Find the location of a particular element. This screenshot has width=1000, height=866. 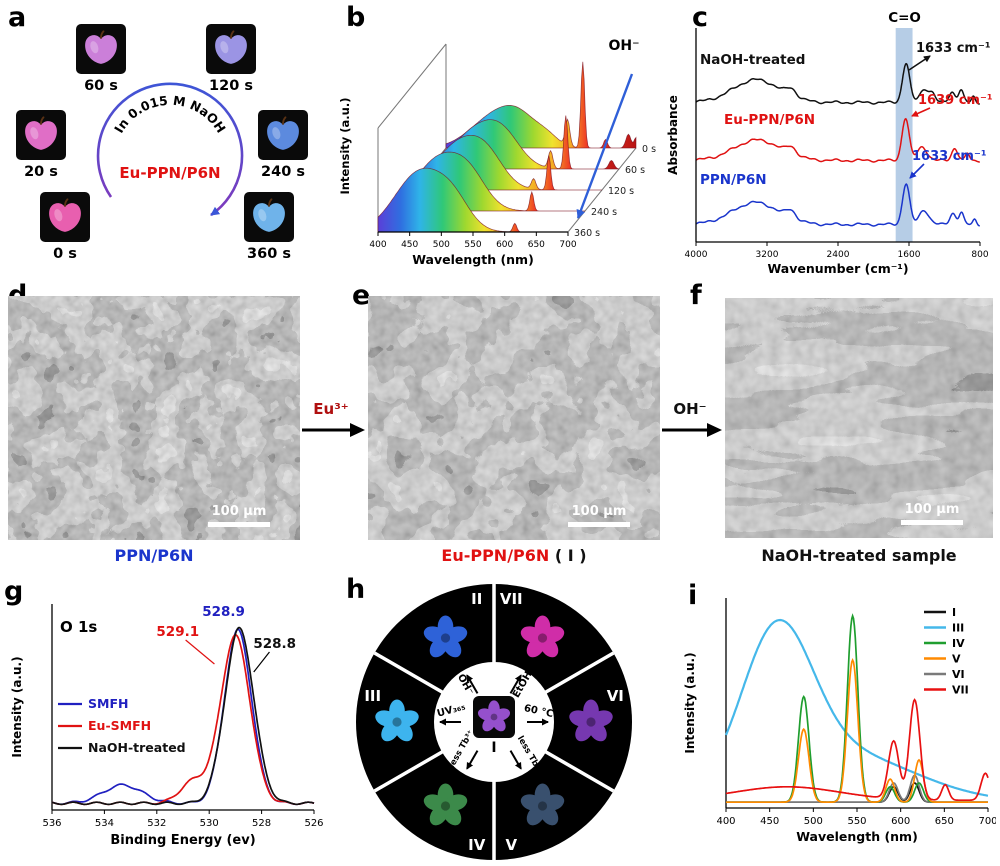

sem-image-naoh-treated: 100 μm is located at coordinates (859, 418).